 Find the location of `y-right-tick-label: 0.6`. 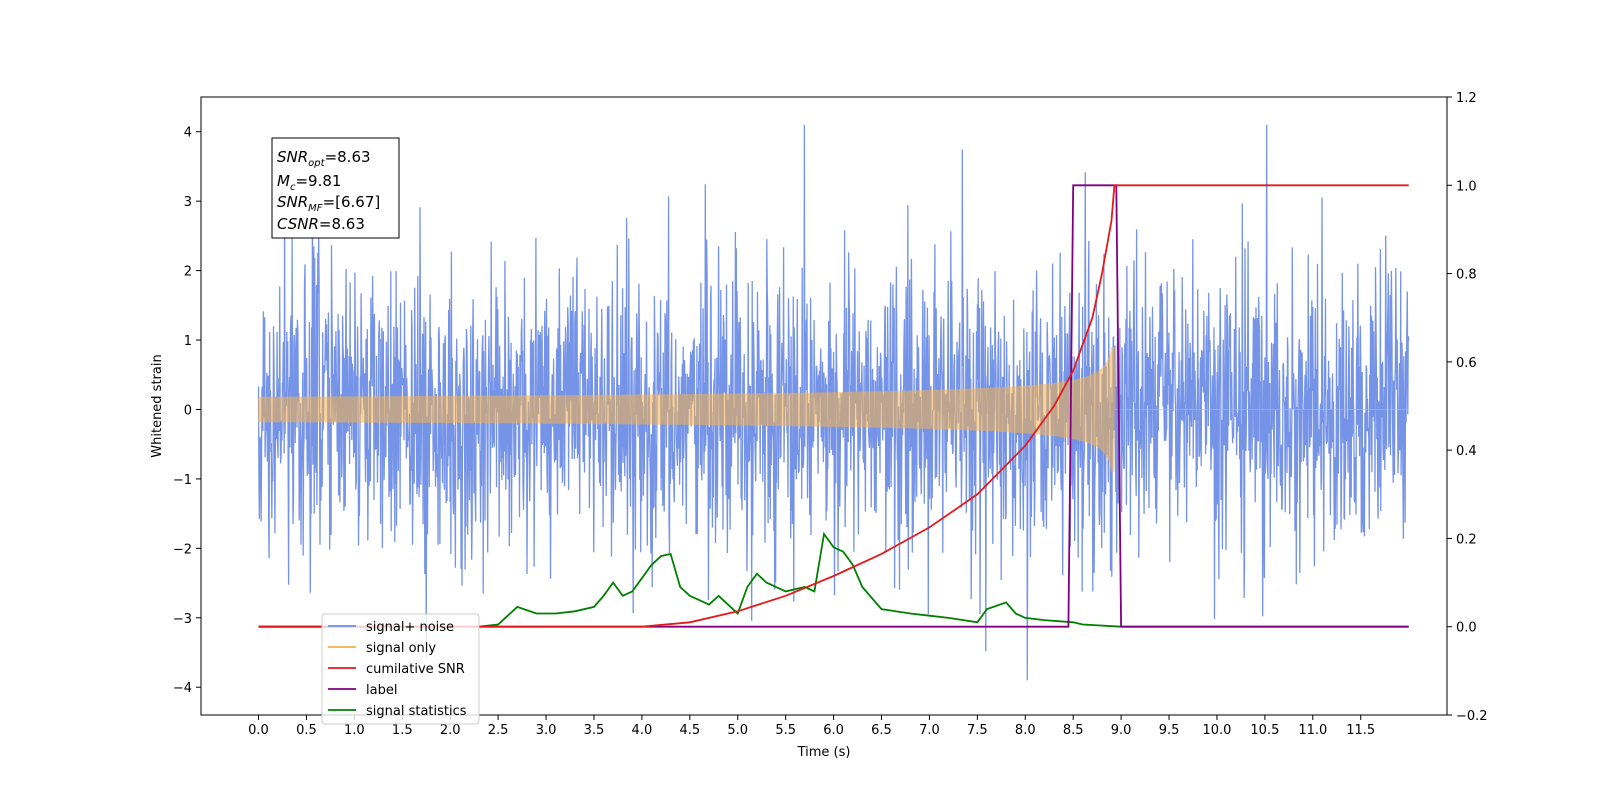

y-right-tick-label: 0.6 is located at coordinates (1466, 363).